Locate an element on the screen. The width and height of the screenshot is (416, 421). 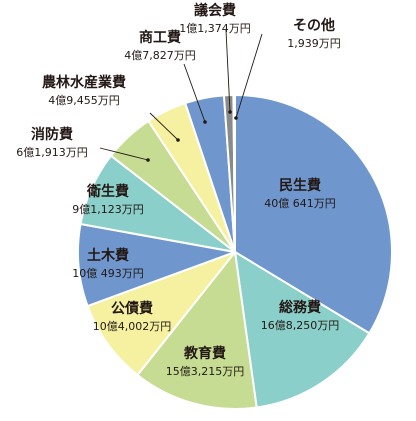
slice-label-7: 農林水産業費 4億9,455万円 is located at coordinates (84, 90).